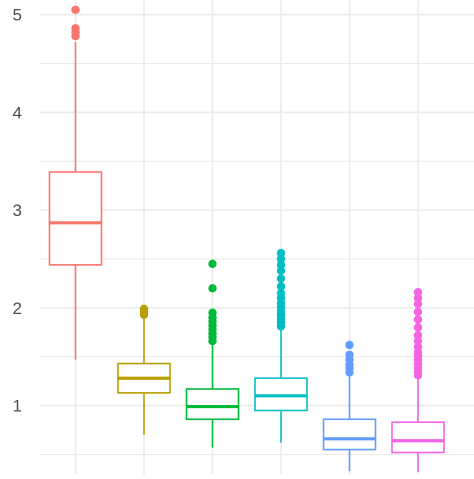 This screenshot has width=474, height=479. Describe the element at coordinates (17, 406) in the screenshot. I see `y-tick-label: 1` at that location.